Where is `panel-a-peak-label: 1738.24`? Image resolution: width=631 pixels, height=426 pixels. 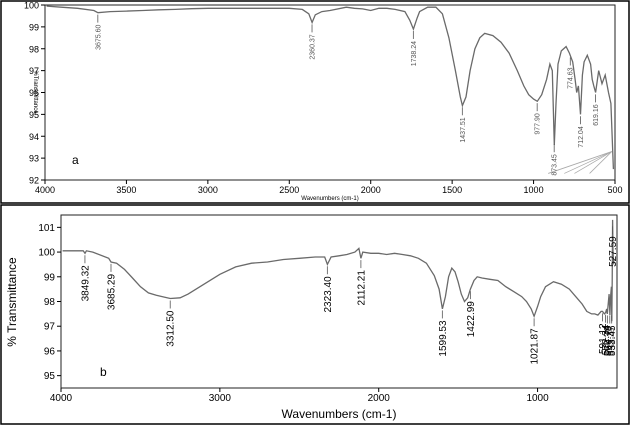
panel-a-peak-label: 1738.24 is located at coordinates (414, 53).